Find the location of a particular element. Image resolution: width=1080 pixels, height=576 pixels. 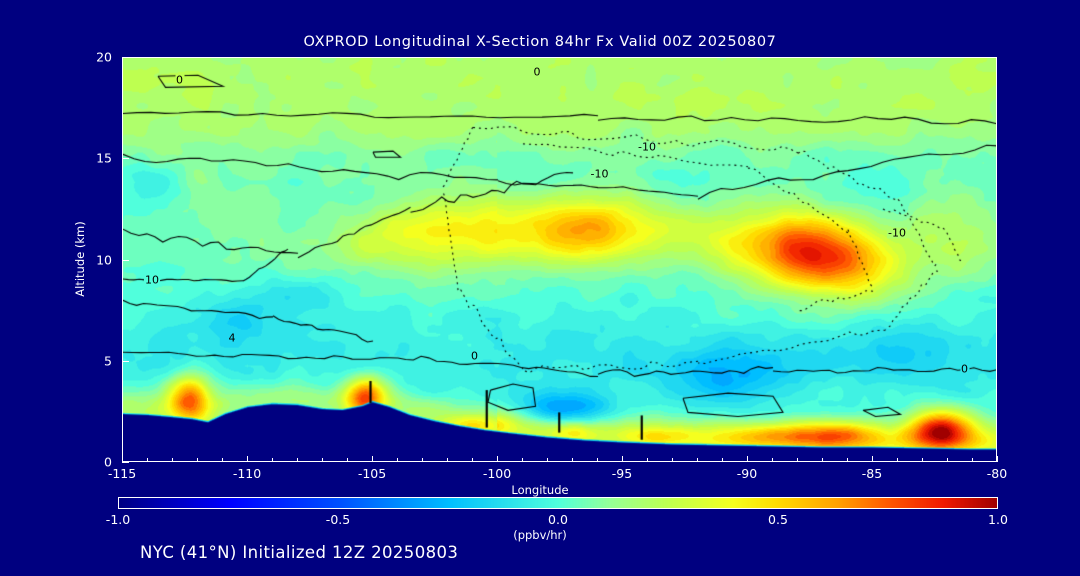

colorbar-unit-label: (ppbv/hr) is located at coordinates (540, 535).